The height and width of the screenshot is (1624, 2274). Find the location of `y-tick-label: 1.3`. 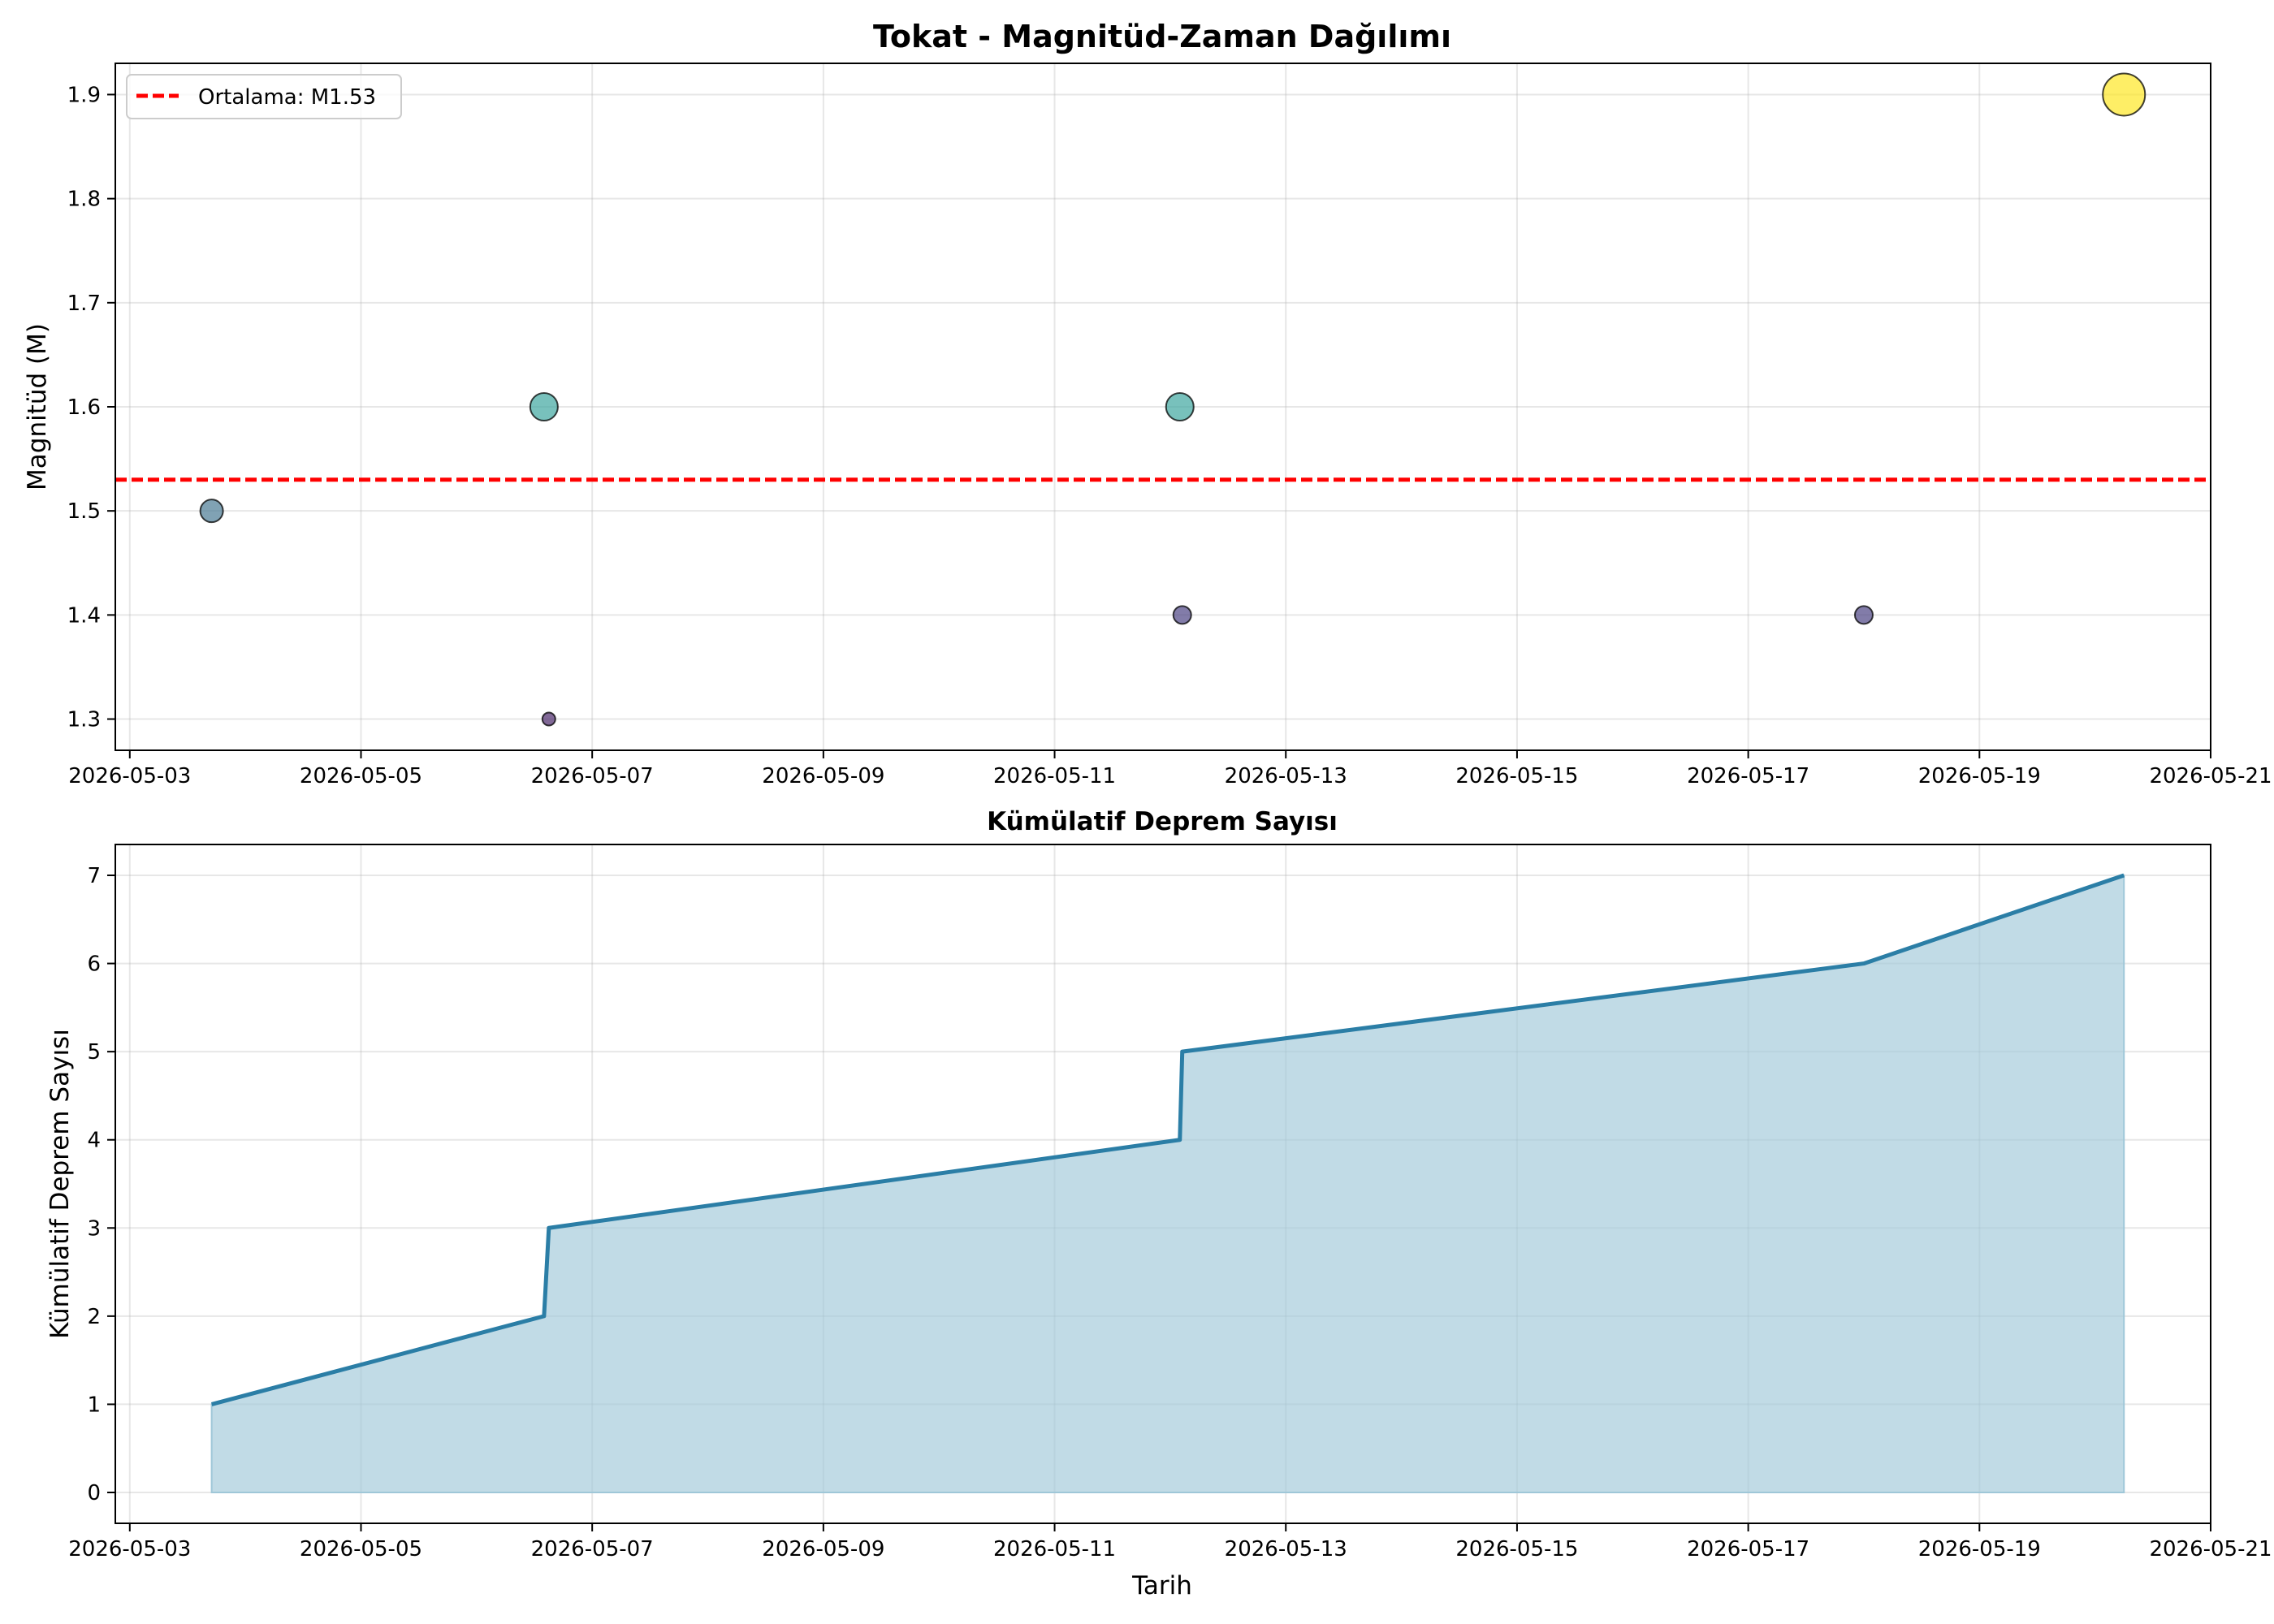

y-tick-label: 1.3 is located at coordinates (84, 720).